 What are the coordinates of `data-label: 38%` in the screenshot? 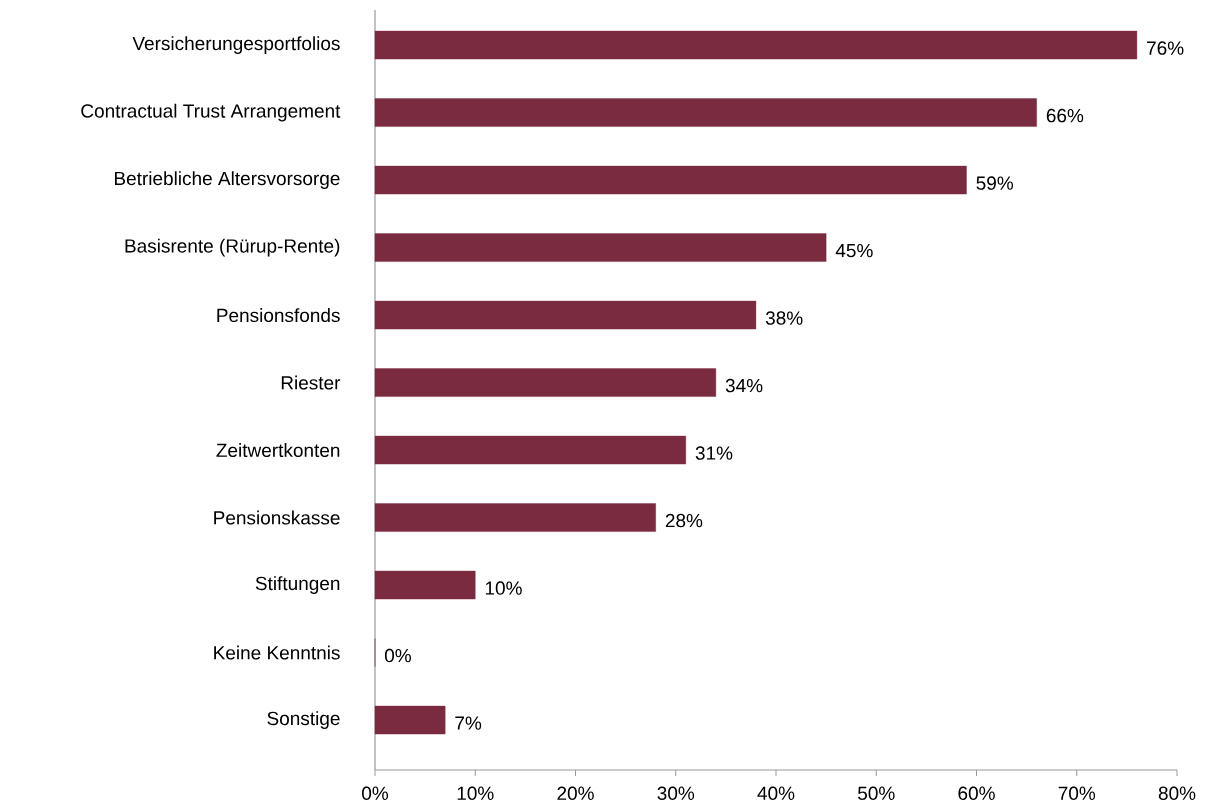 It's located at (784, 318).